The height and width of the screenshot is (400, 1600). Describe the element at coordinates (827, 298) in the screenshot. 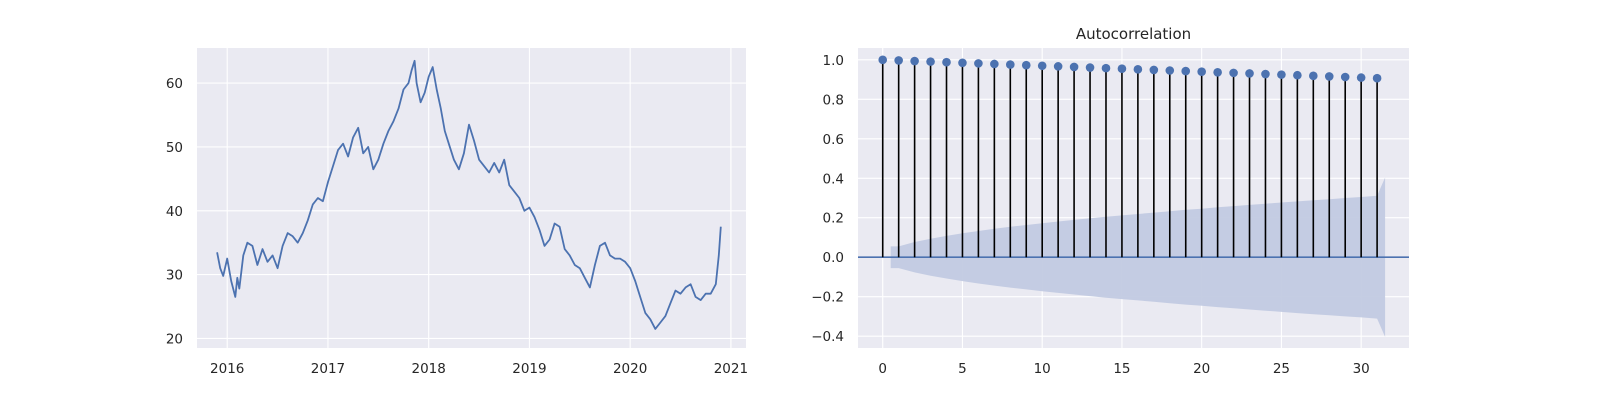

I see `acf-y-tick-label: −0.2` at that location.